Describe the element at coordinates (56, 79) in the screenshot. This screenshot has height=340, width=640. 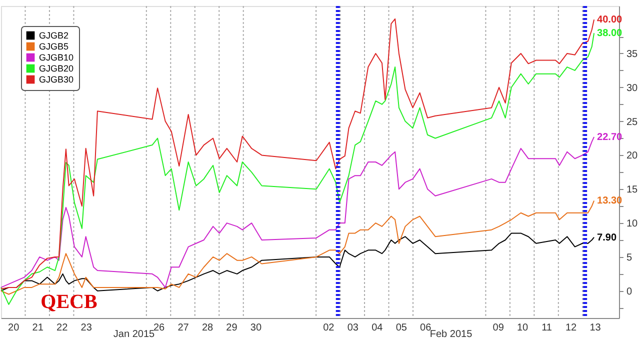
I see `legend-label: GJGB30` at that location.